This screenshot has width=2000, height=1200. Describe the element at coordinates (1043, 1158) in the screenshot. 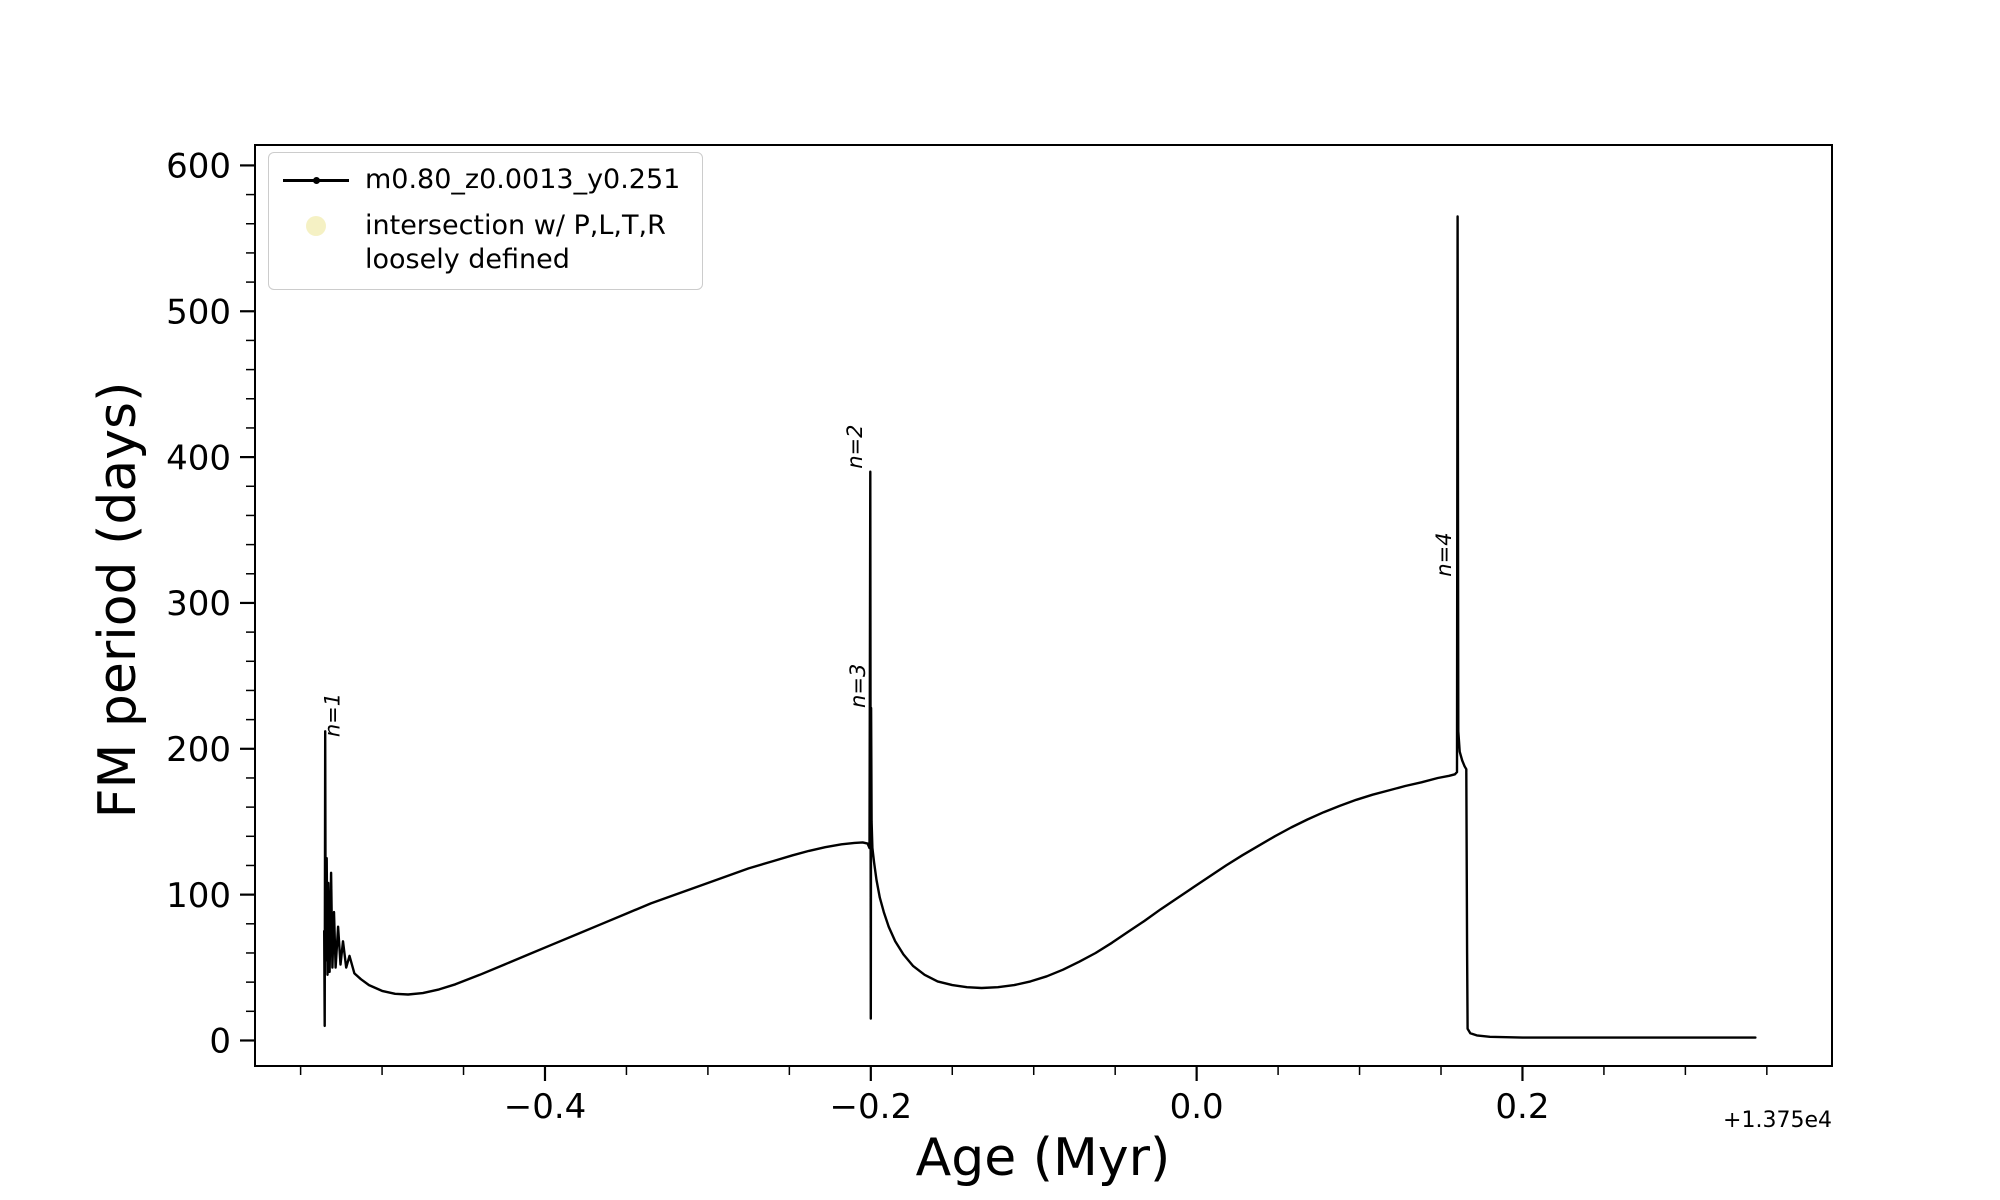

I see `x-axis-label: Age (Myr)` at that location.